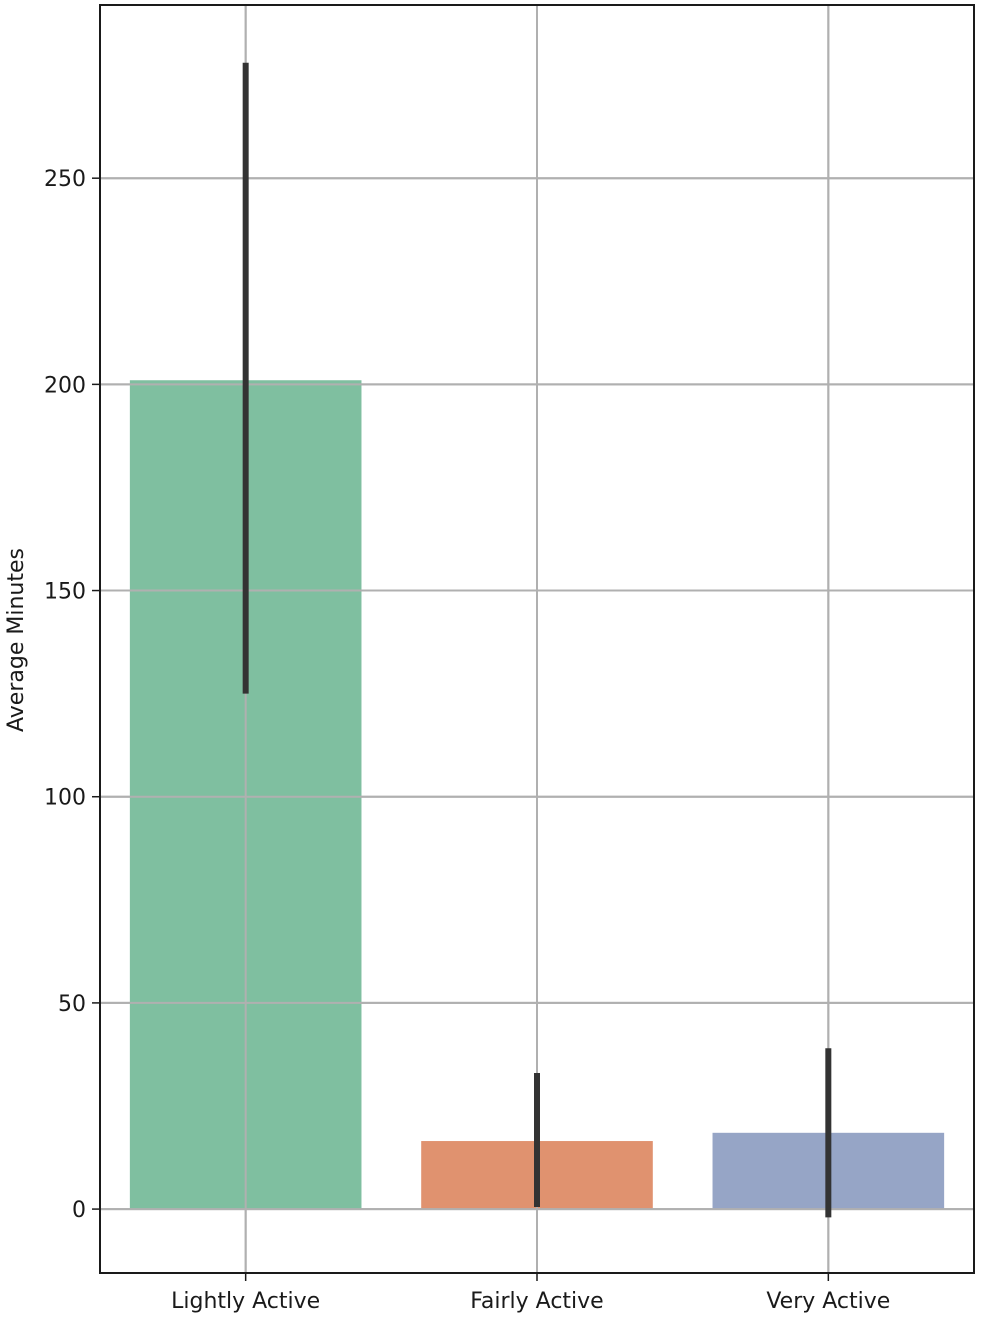  Describe the element at coordinates (828, 1301) in the screenshot. I see `x-tick-label: Very Active` at that location.